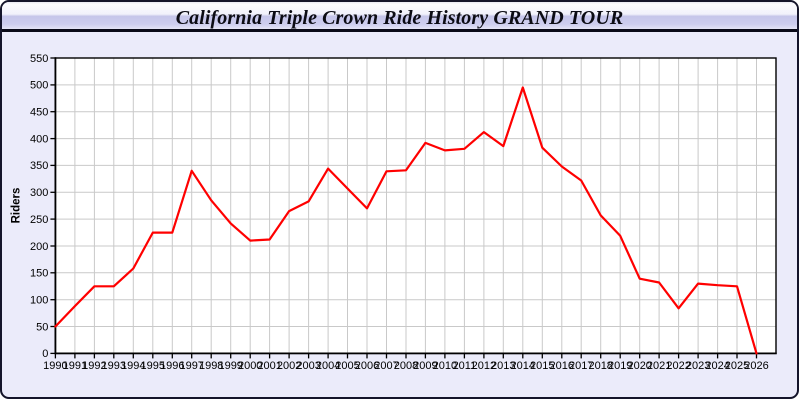 The height and width of the screenshot is (400, 800). Describe the element at coordinates (133, 366) in the screenshot. I see `svg-text: 1994` at that location.